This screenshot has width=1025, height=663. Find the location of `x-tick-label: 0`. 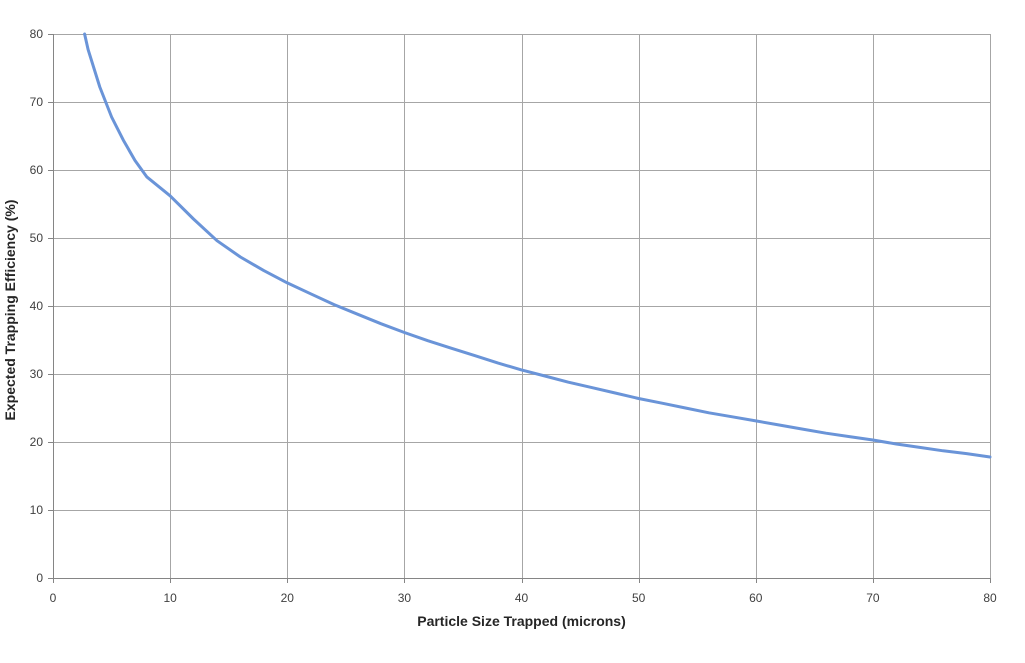

x-tick-label: 0 is located at coordinates (53, 598).